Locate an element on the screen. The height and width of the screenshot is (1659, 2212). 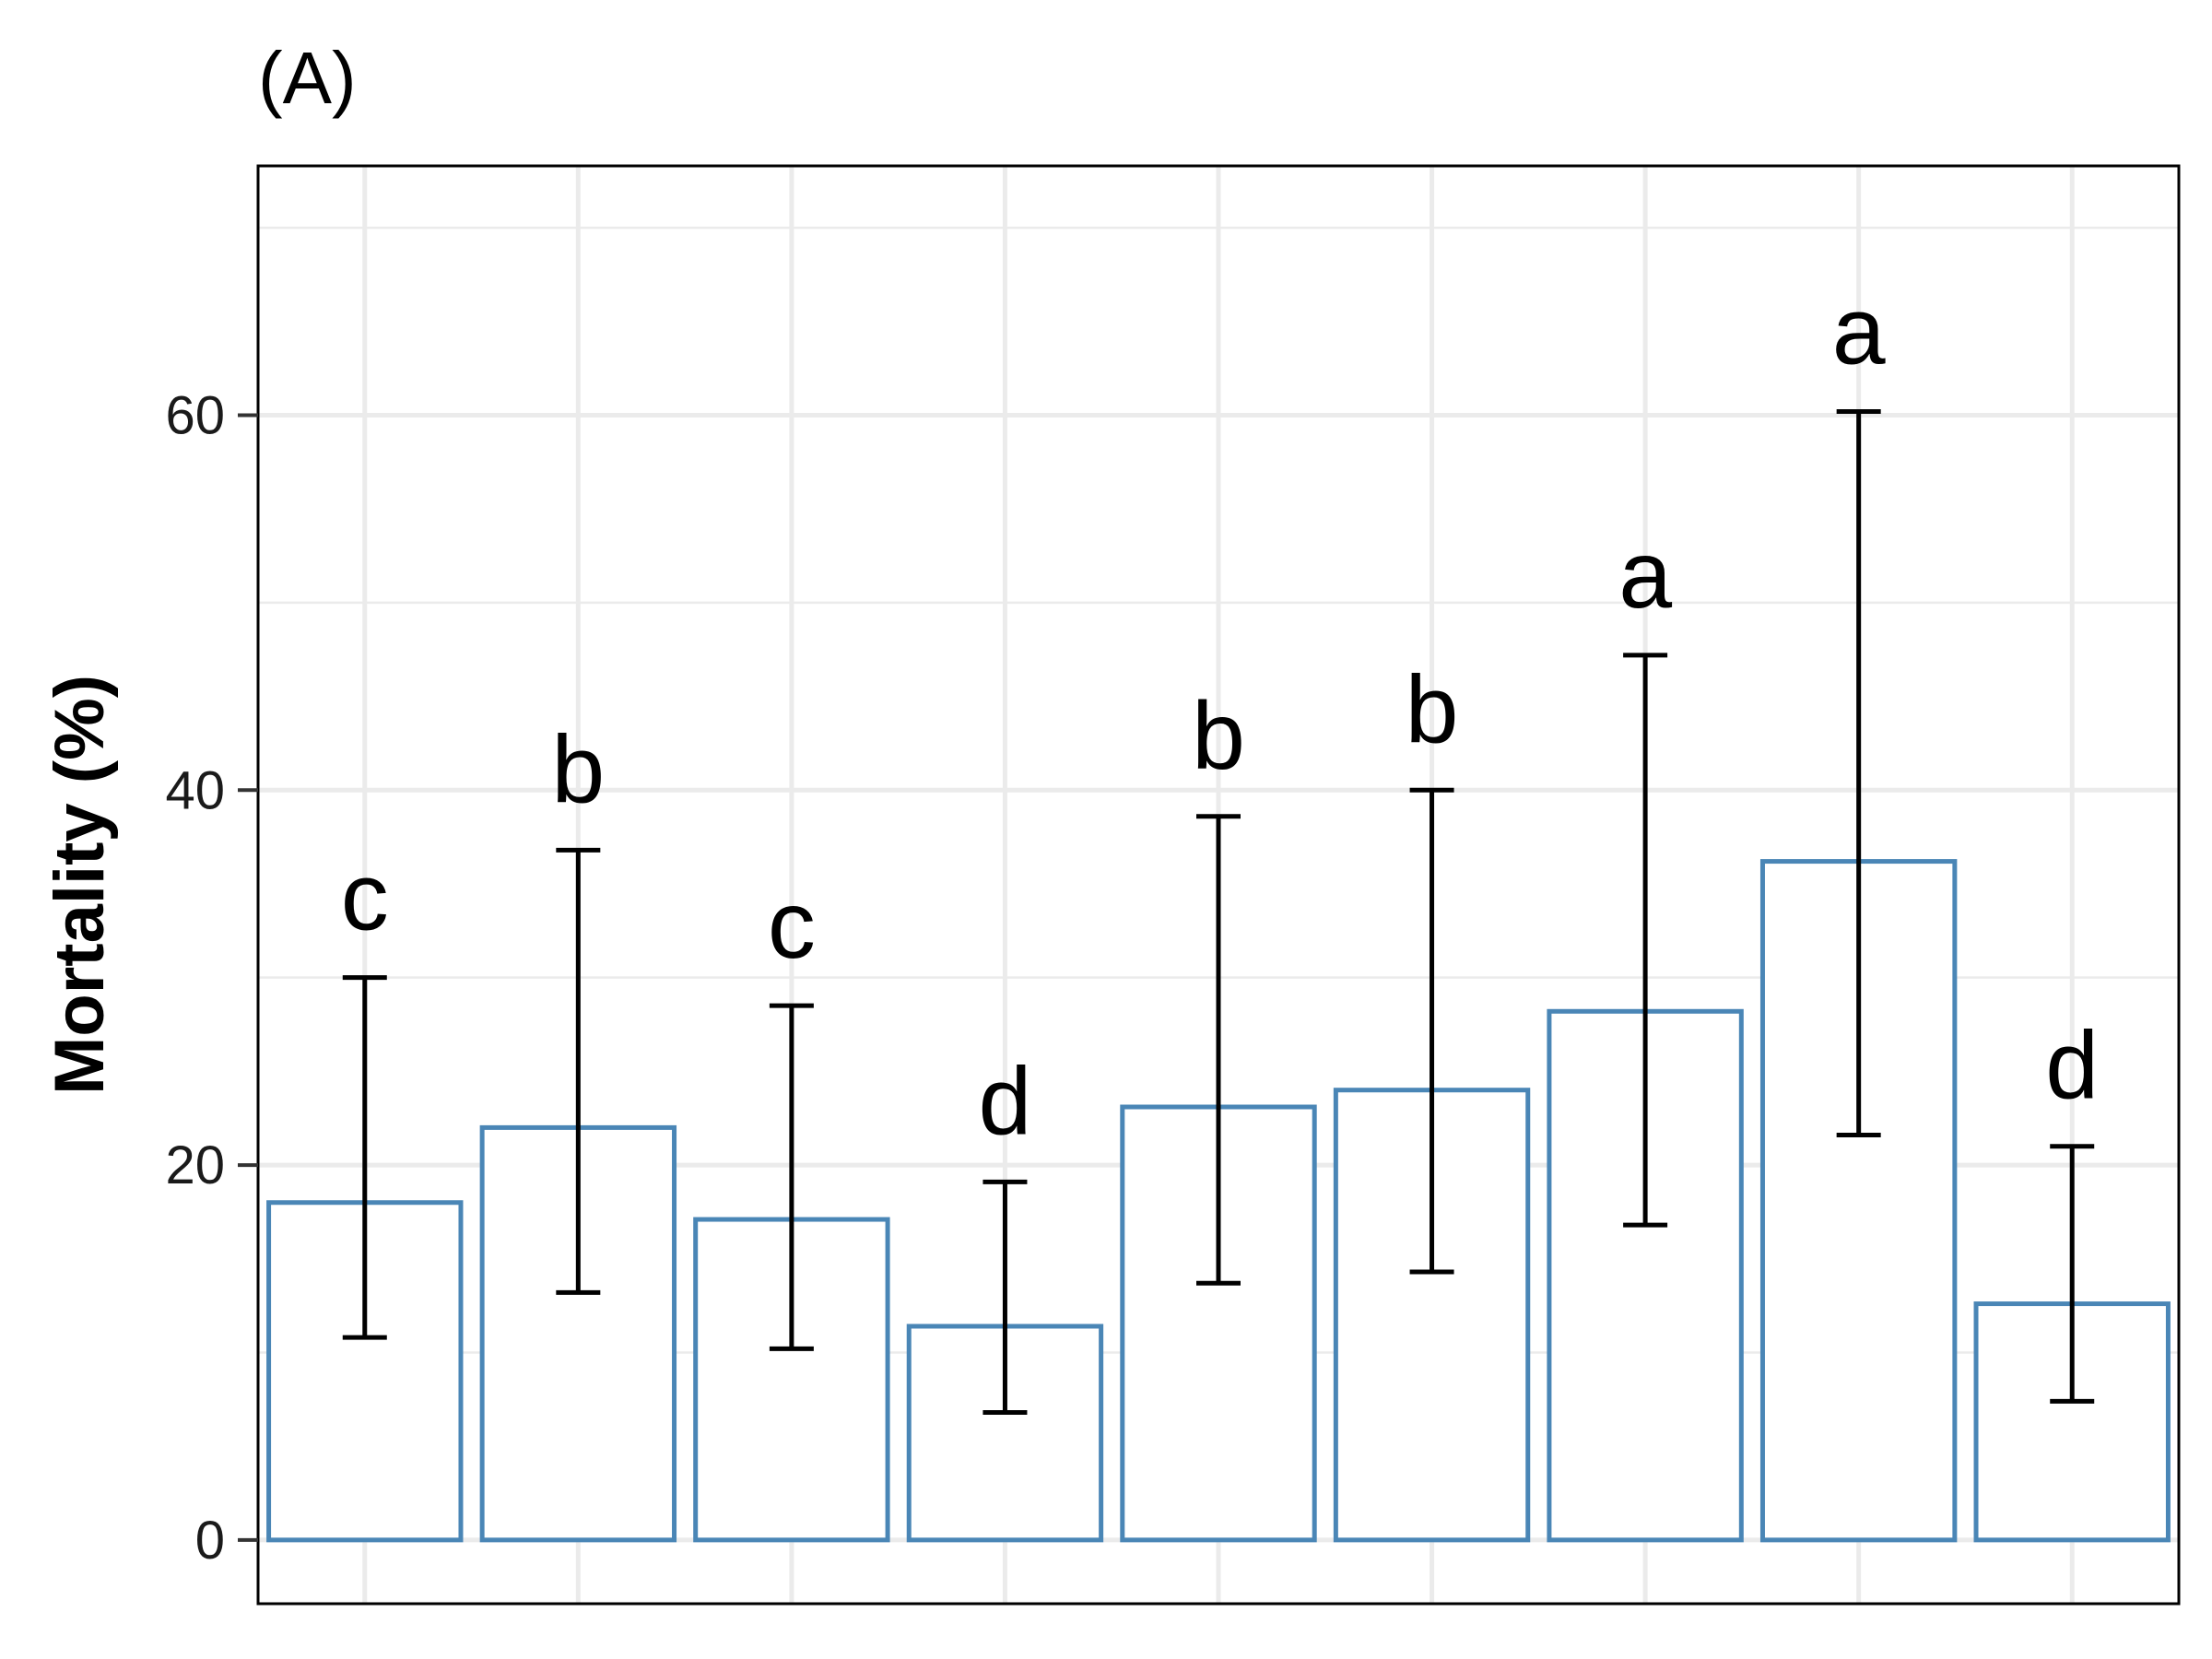
y-tick-label: 40 is located at coordinates (195, 790).